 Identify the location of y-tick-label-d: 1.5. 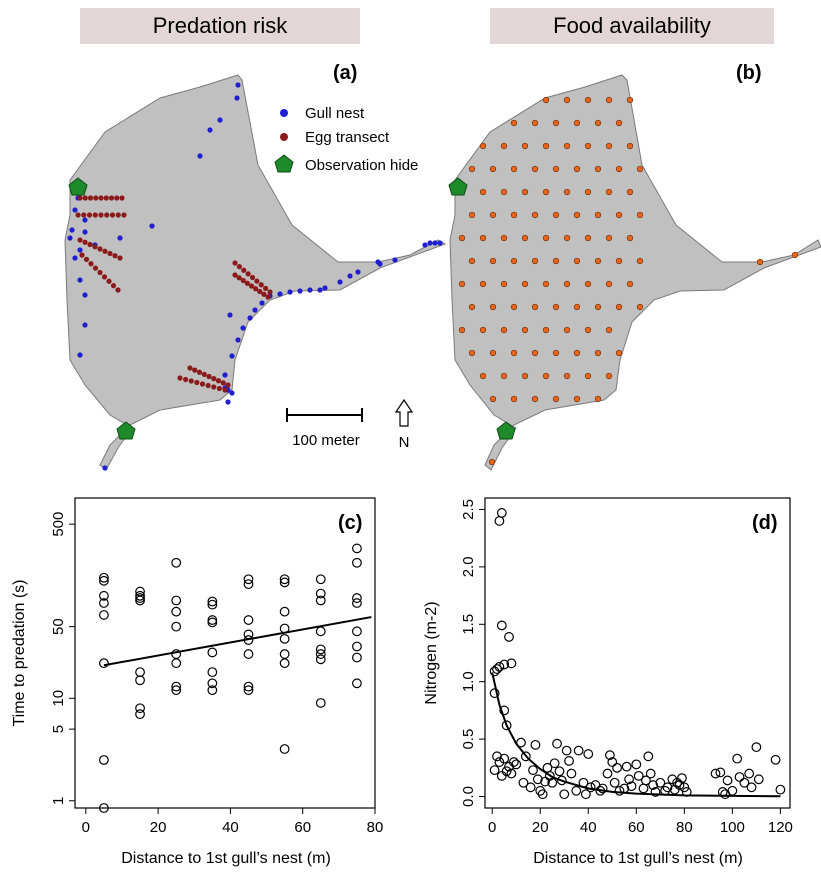
(468, 624).